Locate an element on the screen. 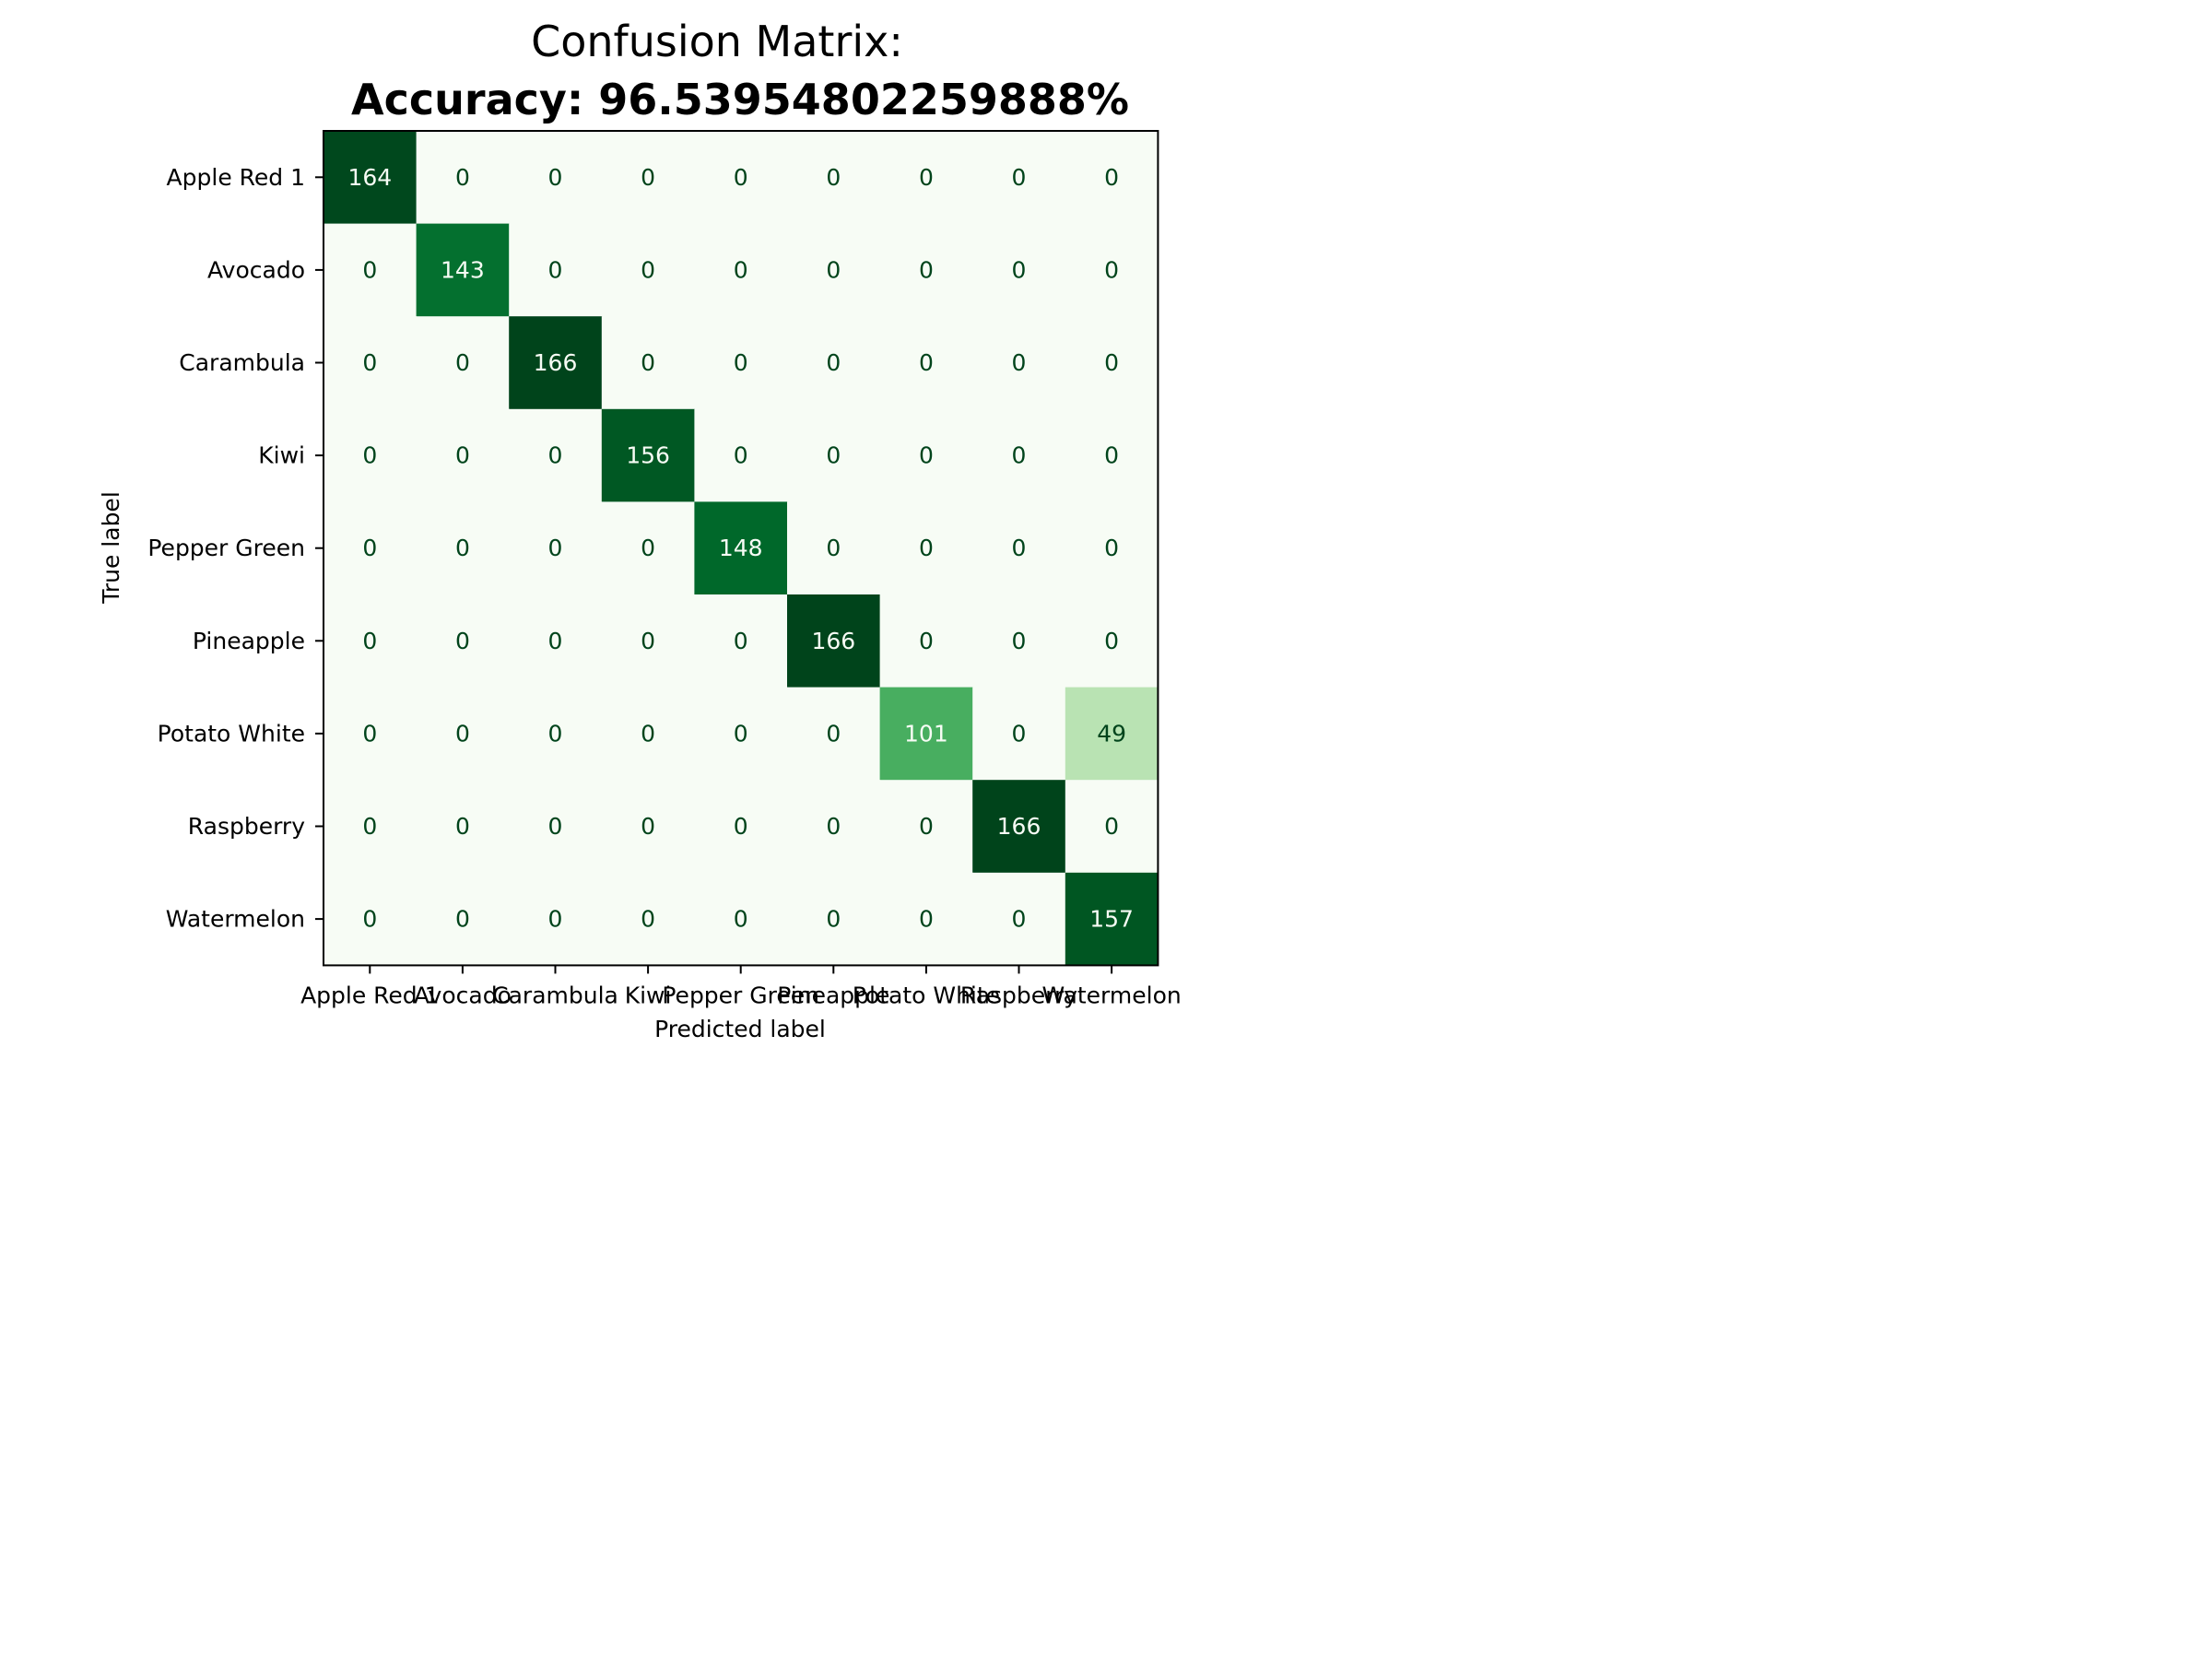 Image resolution: width=2212 pixels, height=1659 pixels. y-tick-label: Pepper Green is located at coordinates (226, 548).